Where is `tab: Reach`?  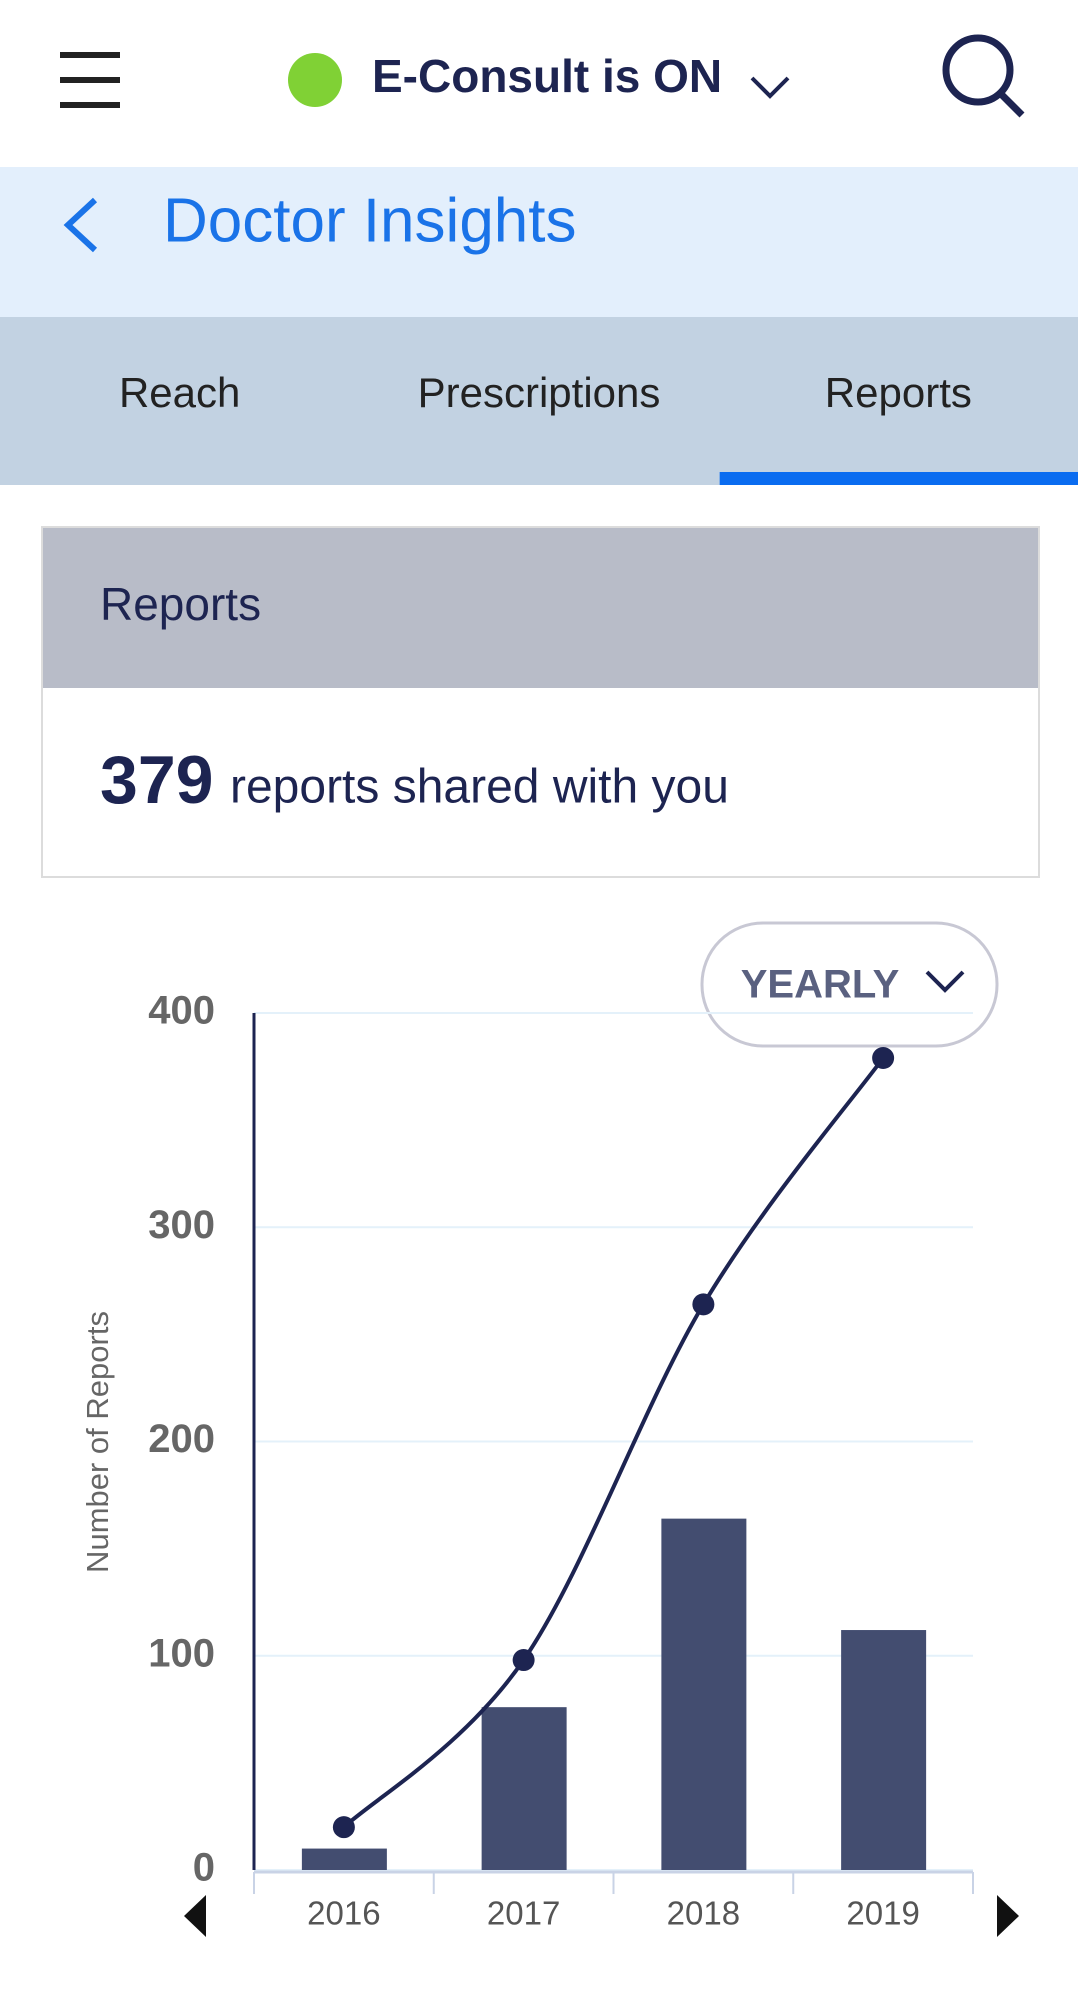
tab: Reach is located at coordinates (179, 392).